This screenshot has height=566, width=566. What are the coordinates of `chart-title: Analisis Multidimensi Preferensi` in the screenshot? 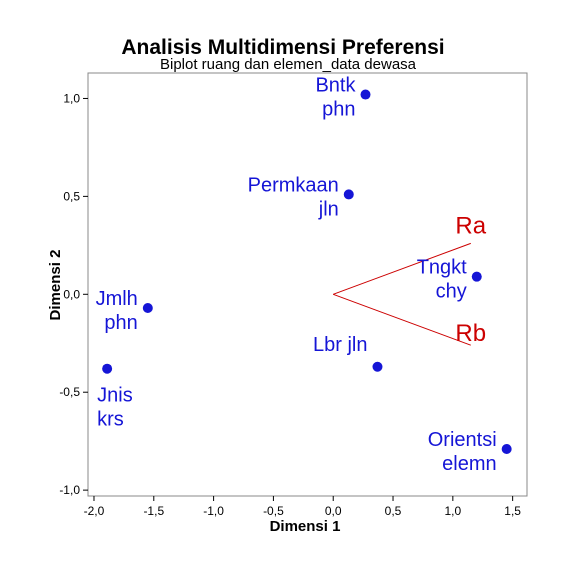 It's located at (282, 47).